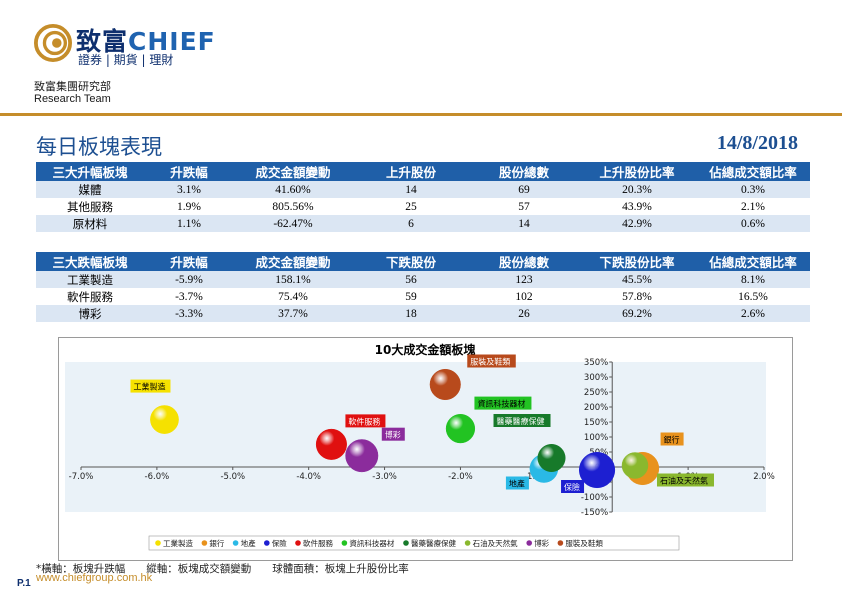 This screenshot has height=595, width=842. What do you see at coordinates (757, 143) in the screenshot?
I see `report-date: 14/8/2018` at bounding box center [757, 143].